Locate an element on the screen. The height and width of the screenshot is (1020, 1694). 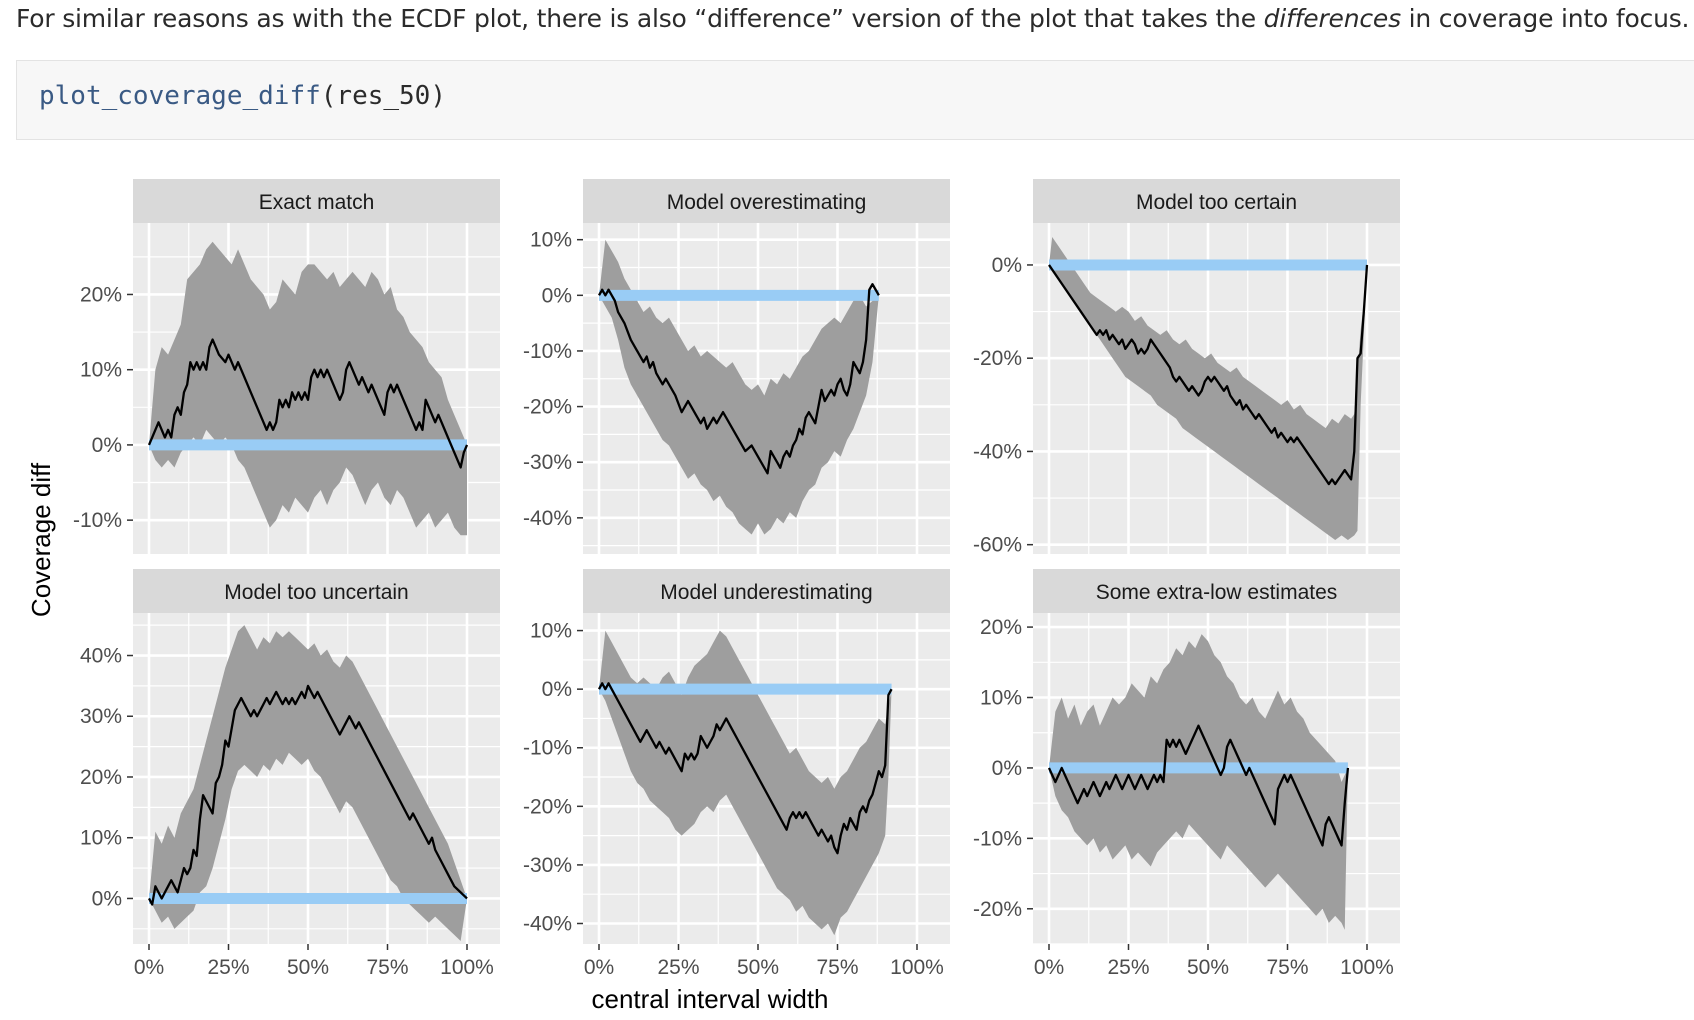
code-line: plot_coverage_diff(res_50) is located at coordinates (242, 96).